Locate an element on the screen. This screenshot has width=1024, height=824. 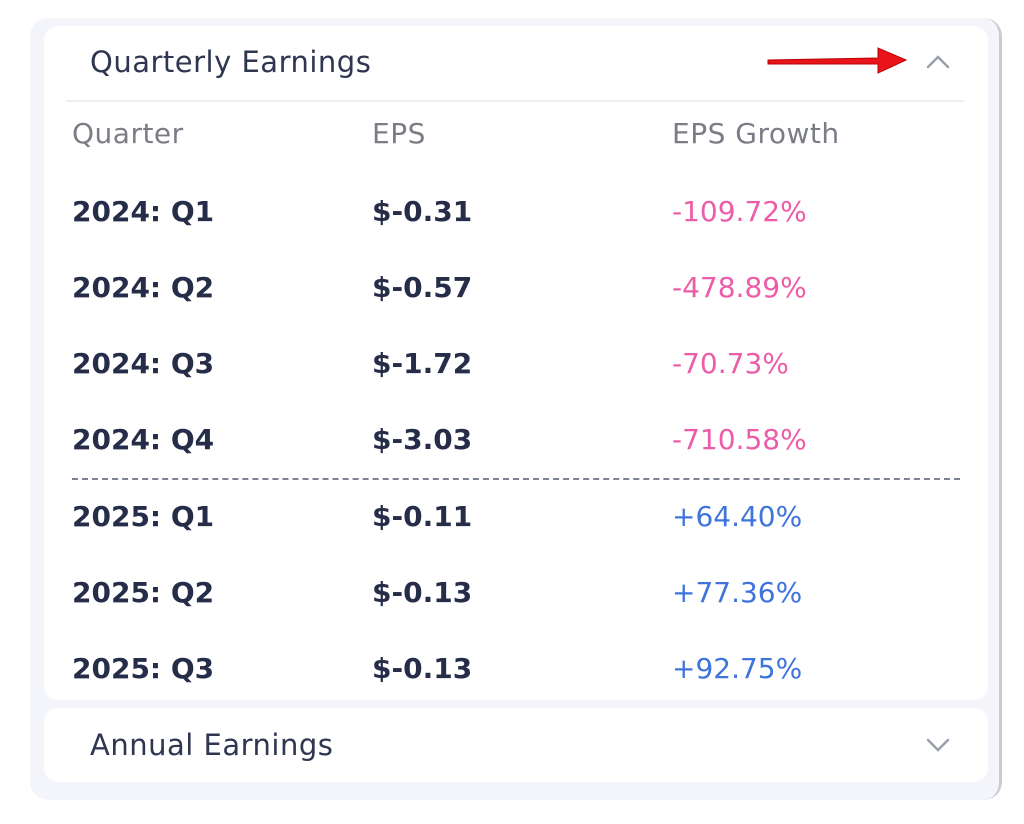
quarter-cell: 2025: Q1 is located at coordinates (143, 516).